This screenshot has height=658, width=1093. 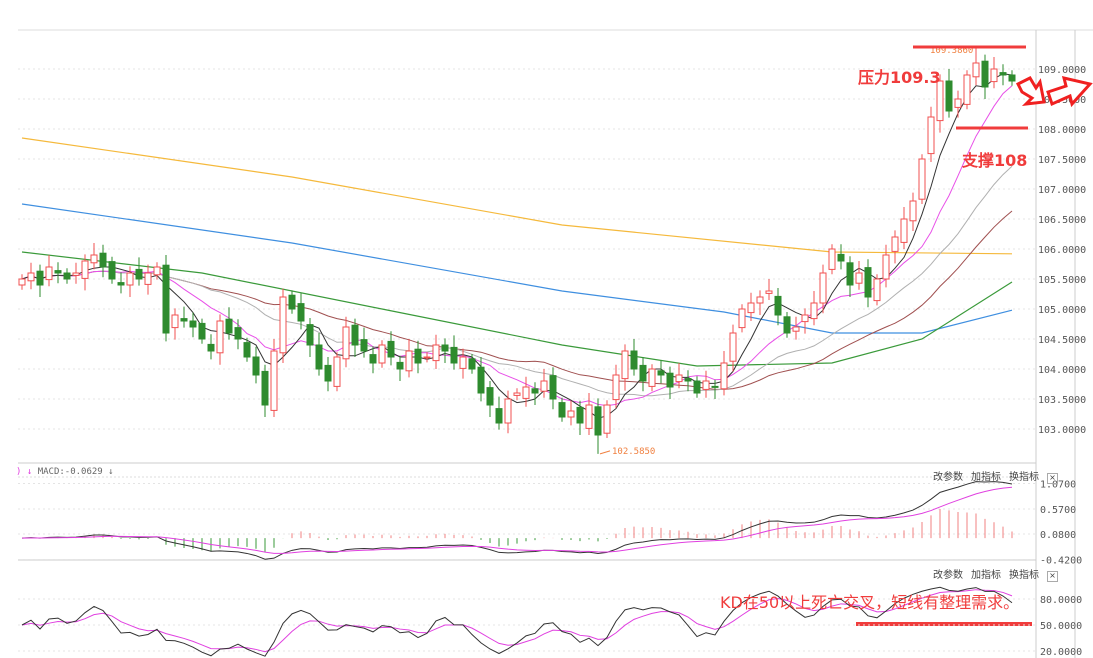 What do you see at coordinates (870, 602) in the screenshot?
I see `kd-annotation: KD在50以上死亡交叉，短线有整理需求。` at bounding box center [870, 602].